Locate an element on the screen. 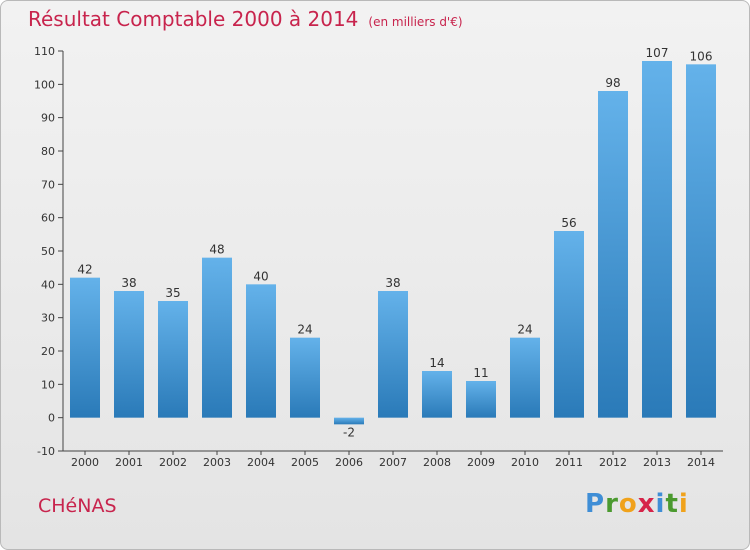 This screenshot has width=750, height=550. bar-value-label: 98 is located at coordinates (612, 83).